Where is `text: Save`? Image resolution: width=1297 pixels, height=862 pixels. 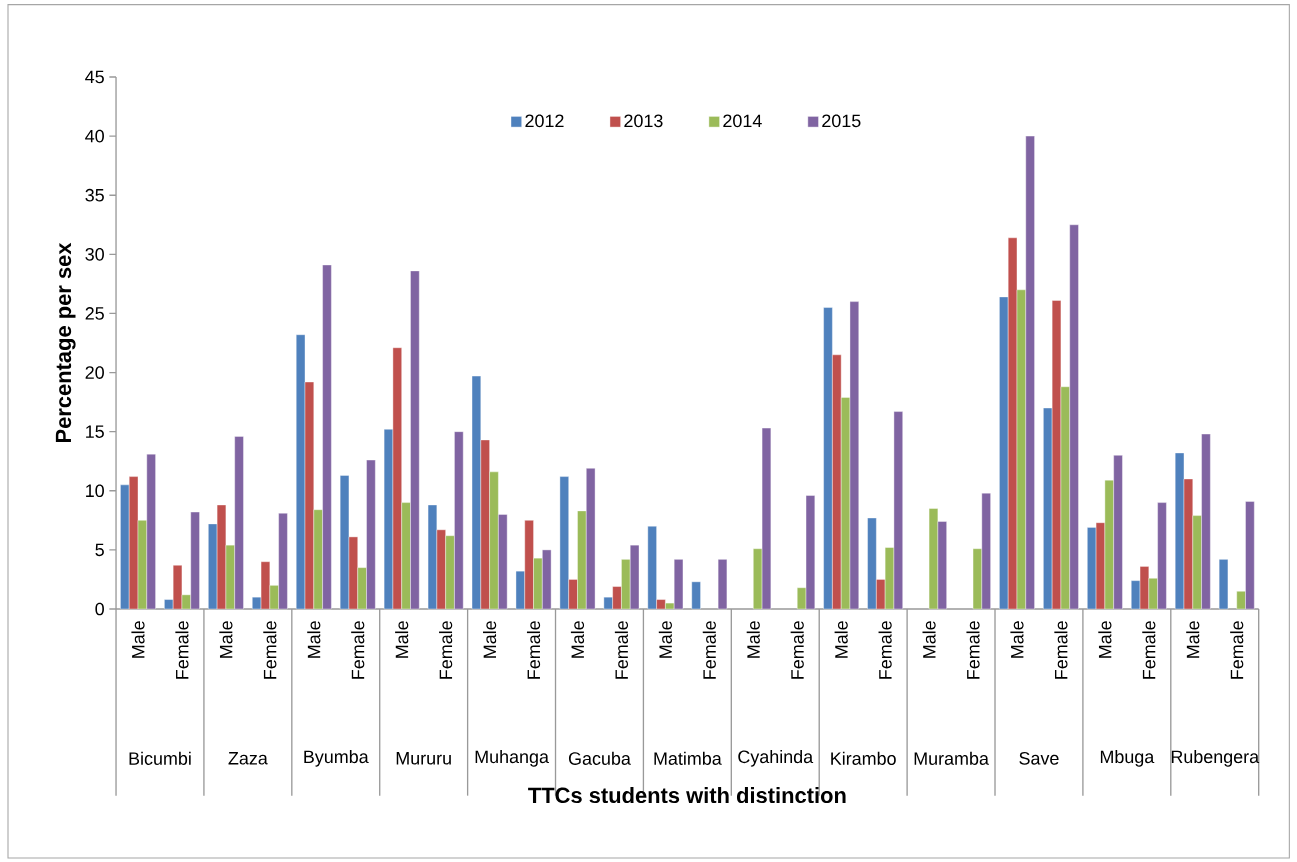
text: Save is located at coordinates (1039, 758).